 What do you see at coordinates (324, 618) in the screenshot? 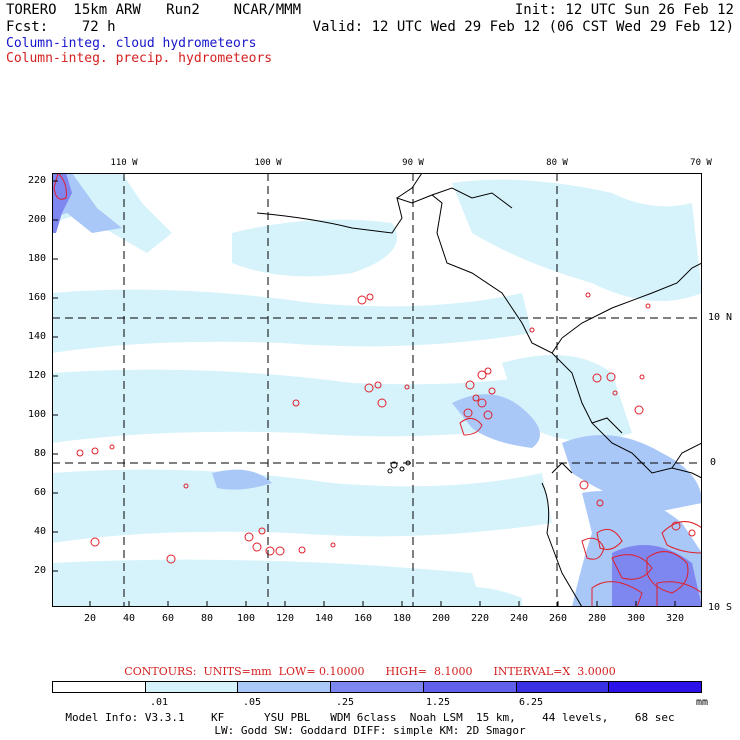
I see `x-tick-label: 140` at bounding box center [324, 618].